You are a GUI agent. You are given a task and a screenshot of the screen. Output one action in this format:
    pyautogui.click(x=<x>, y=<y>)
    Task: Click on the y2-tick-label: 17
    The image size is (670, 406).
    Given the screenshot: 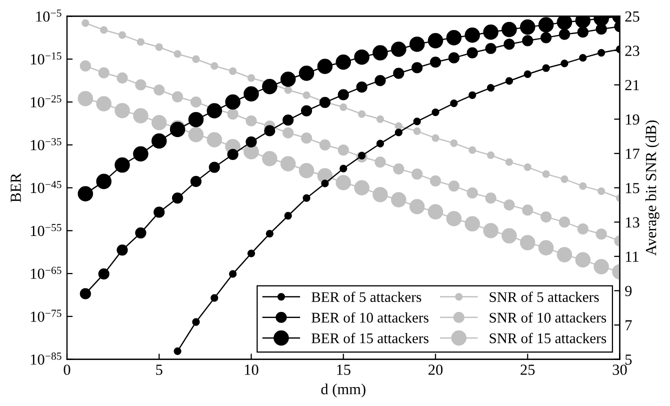 What is the action you would take?
    pyautogui.click(x=633, y=153)
    